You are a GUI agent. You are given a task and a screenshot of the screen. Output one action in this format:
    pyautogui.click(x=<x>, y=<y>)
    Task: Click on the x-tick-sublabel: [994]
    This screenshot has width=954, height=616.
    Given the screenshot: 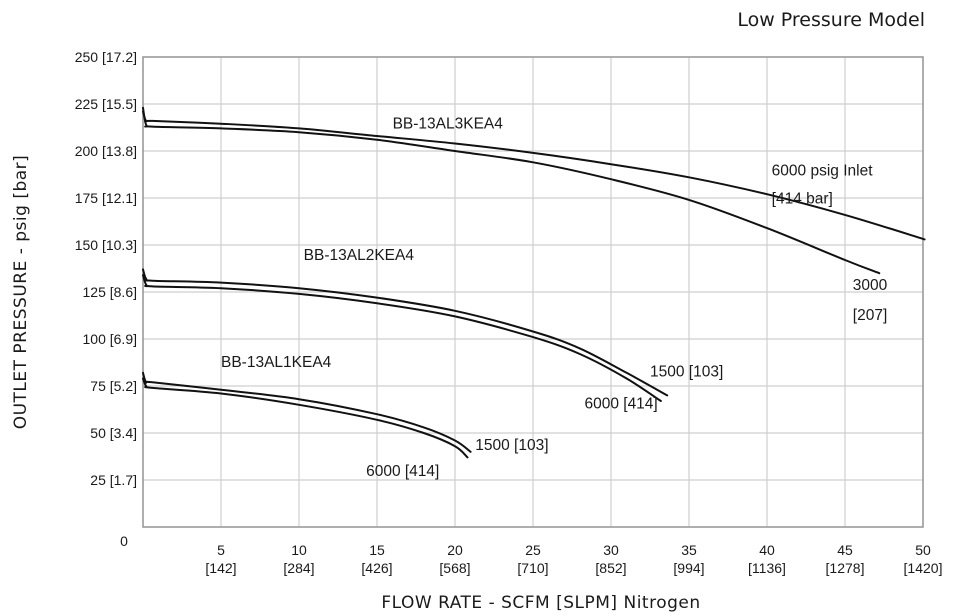 What is the action you would take?
    pyautogui.click(x=688, y=568)
    